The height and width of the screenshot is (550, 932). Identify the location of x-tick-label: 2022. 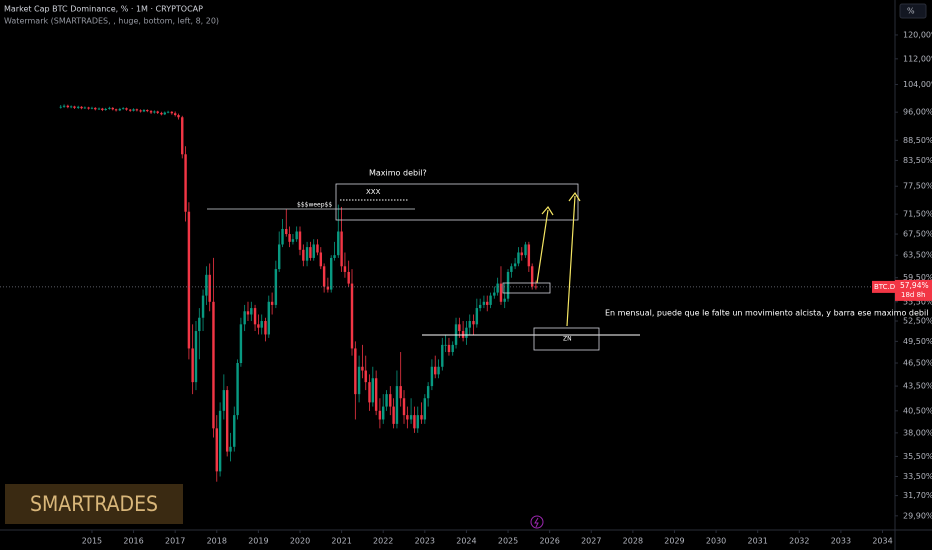
(383, 541).